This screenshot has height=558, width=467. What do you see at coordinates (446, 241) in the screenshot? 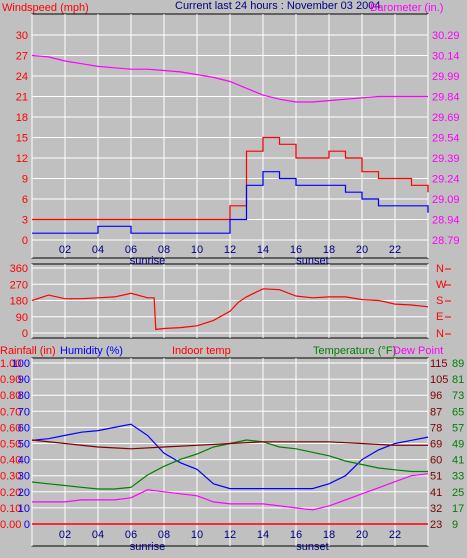
I see `barometer-tick-label: 28.79` at bounding box center [446, 241].